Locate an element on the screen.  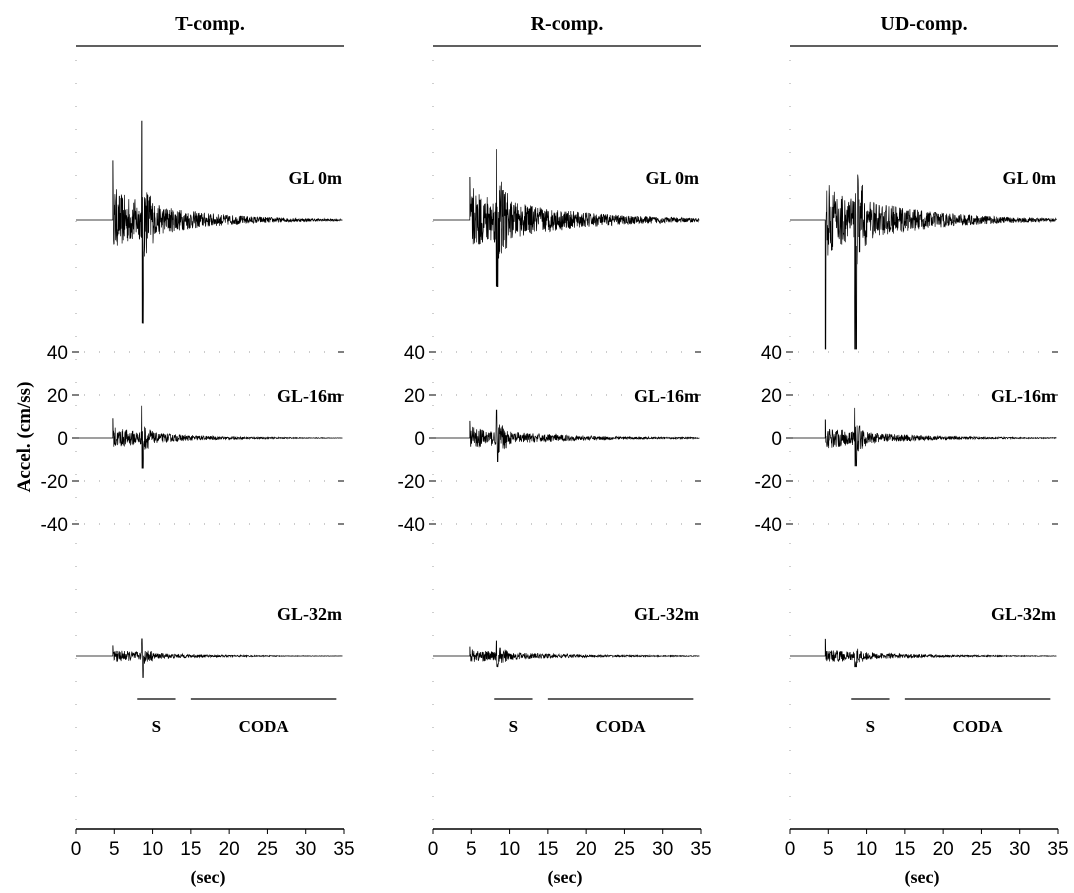
panel-title: UD-comp. is located at coordinates (923, 24).